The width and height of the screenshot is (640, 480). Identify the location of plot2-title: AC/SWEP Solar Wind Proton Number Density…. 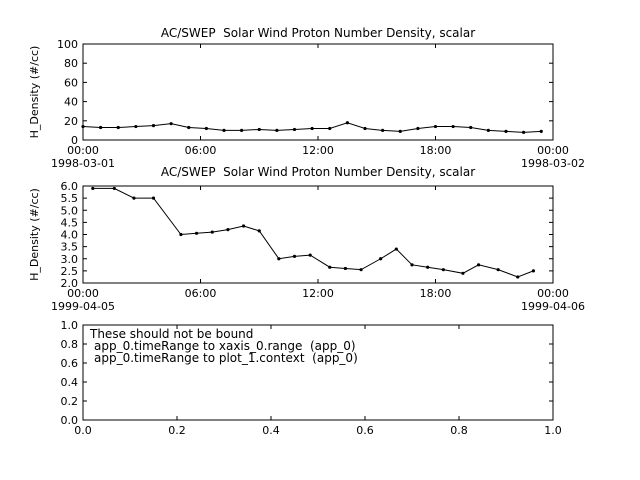
(318, 172).